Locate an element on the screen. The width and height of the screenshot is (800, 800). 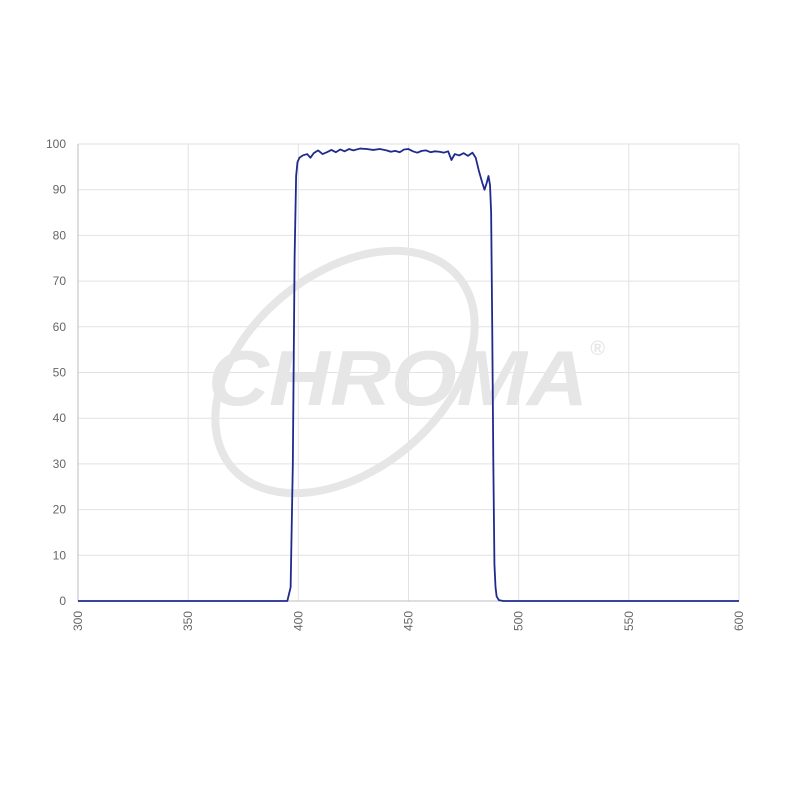
x-tick-label: 500 is located at coordinates (519, 621).